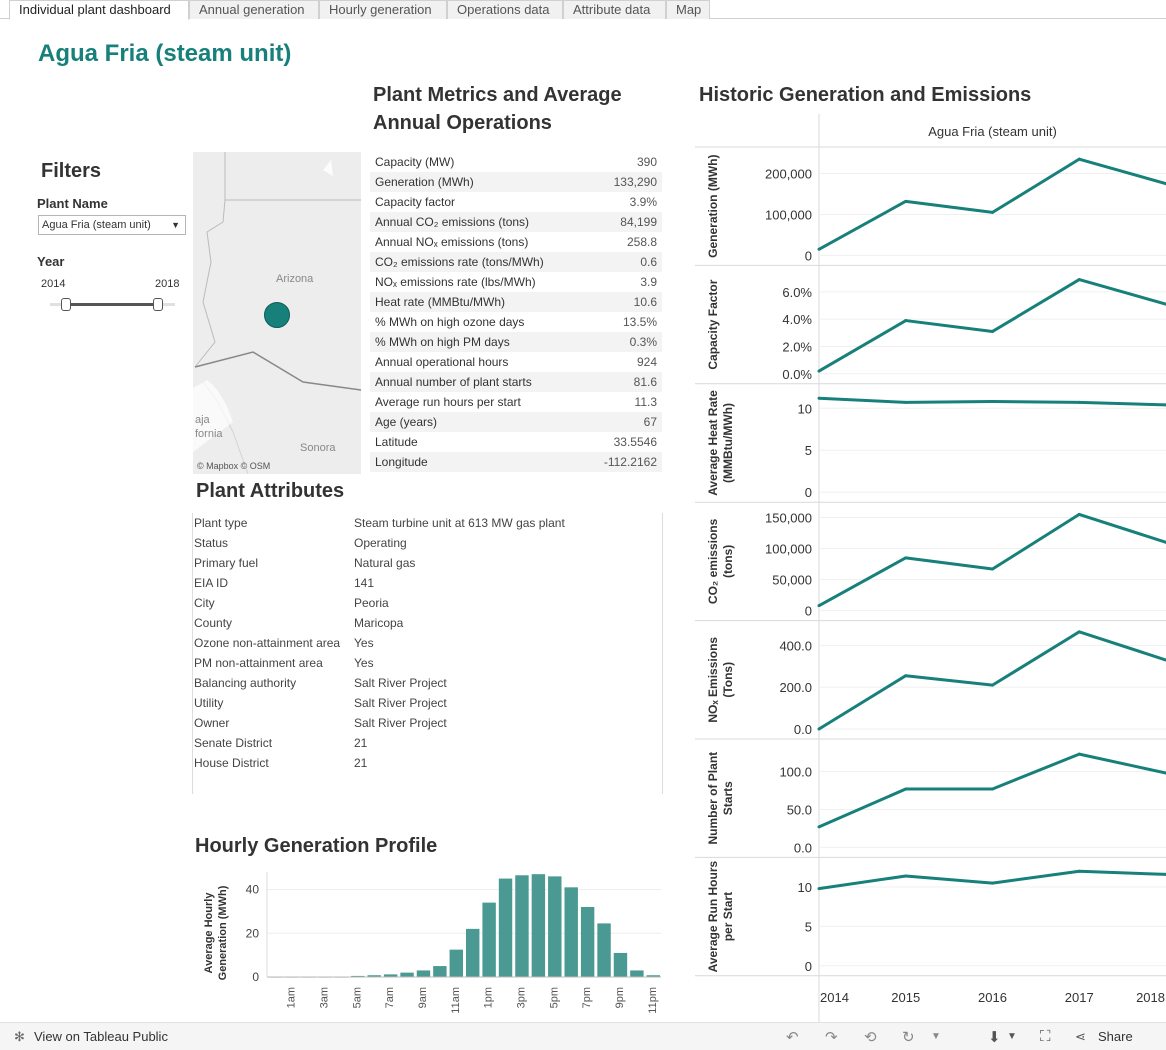  Describe the element at coordinates (792, 580) in the screenshot. I see `y-tick-label: 50,000` at that location.